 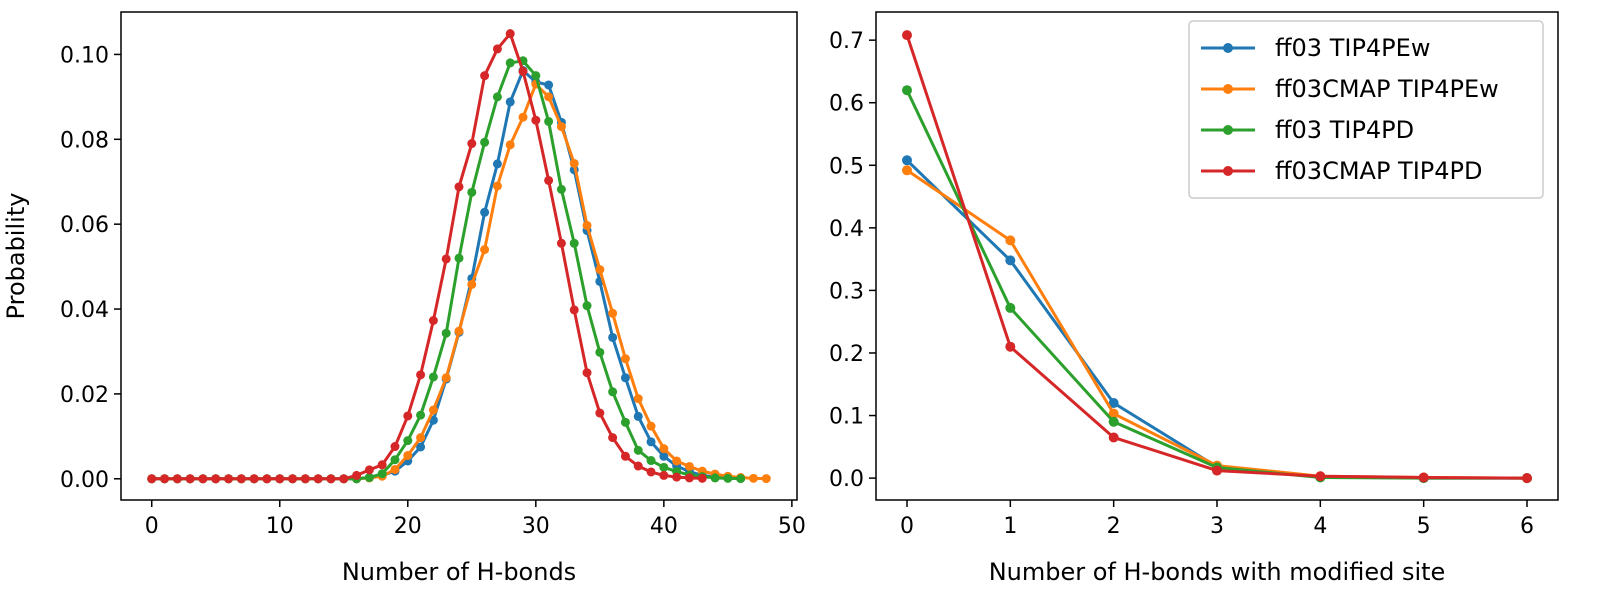 What do you see at coordinates (1320, 526) in the screenshot?
I see `x-tick-label: 4` at bounding box center [1320, 526].